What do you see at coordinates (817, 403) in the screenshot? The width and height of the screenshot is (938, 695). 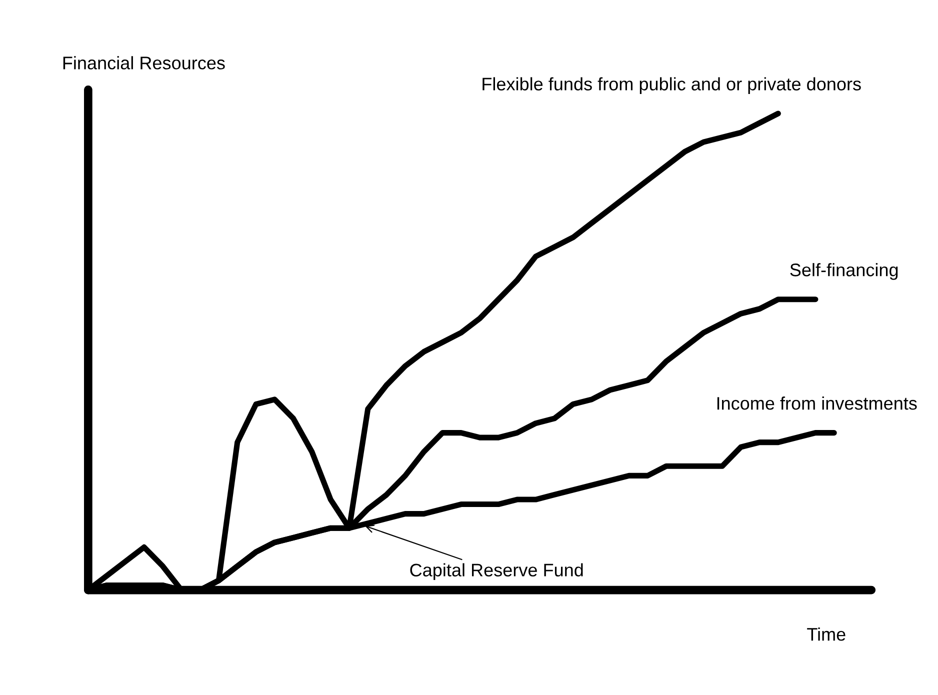 I see `series-label: Income from investments` at bounding box center [817, 403].